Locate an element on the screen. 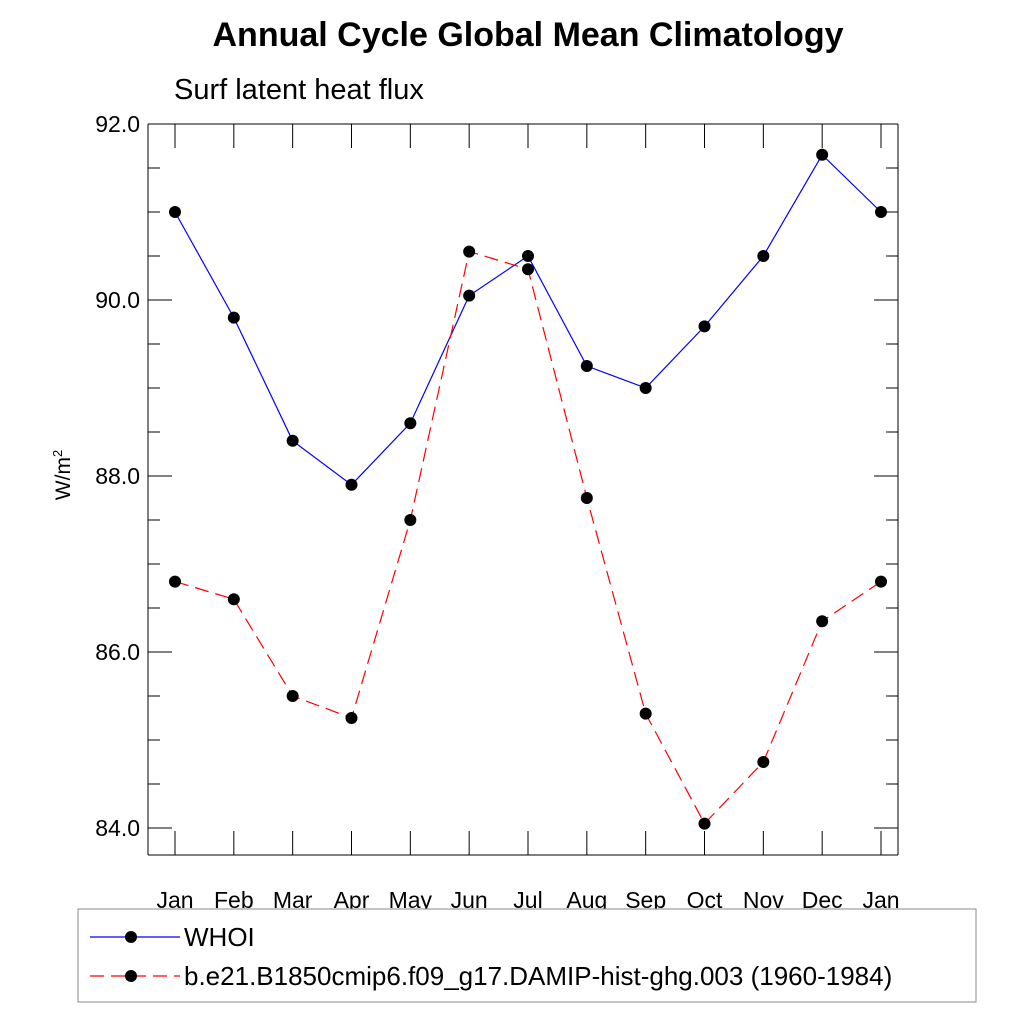 The image size is (1024, 1024). chart-title: Annual Cycle Global Mean Climatology is located at coordinates (528, 35).